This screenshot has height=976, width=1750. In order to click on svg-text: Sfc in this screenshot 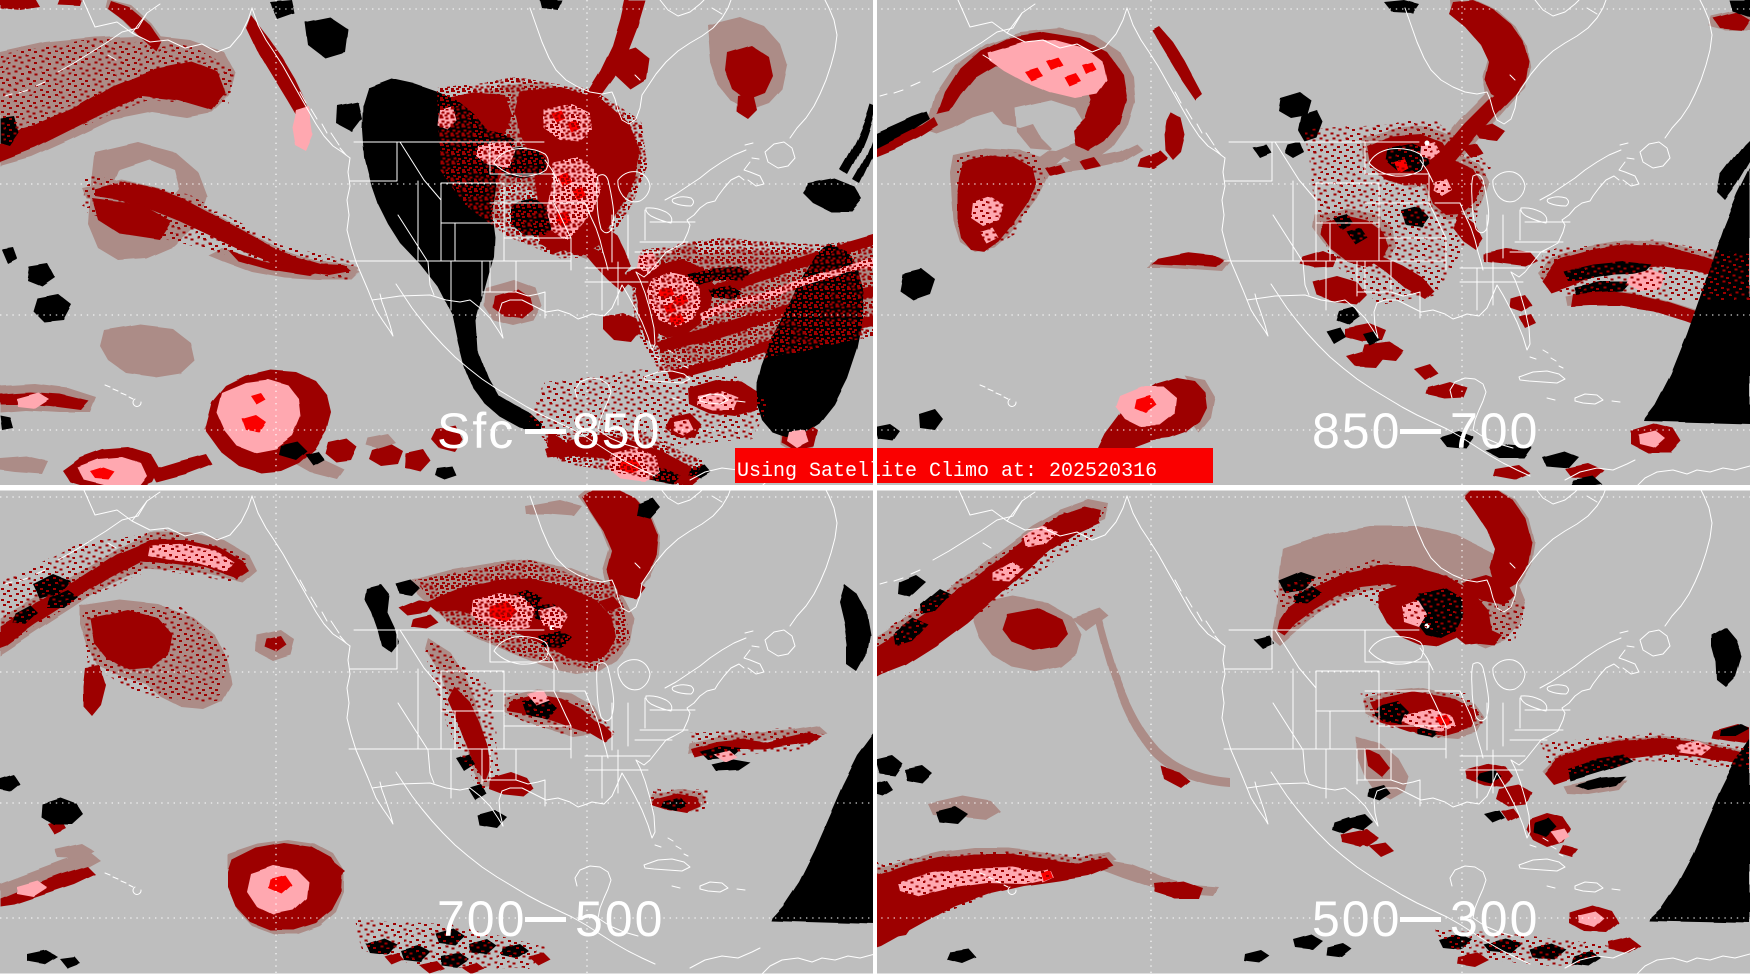, I will do `click(476, 431)`.